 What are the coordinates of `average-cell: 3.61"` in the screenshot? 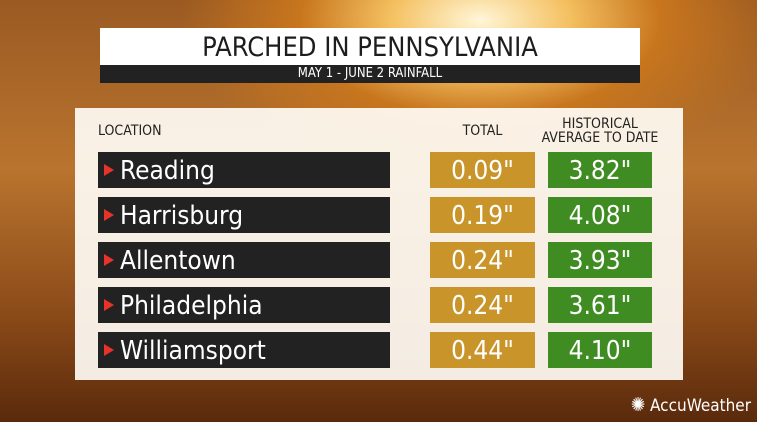 It's located at (600, 305).